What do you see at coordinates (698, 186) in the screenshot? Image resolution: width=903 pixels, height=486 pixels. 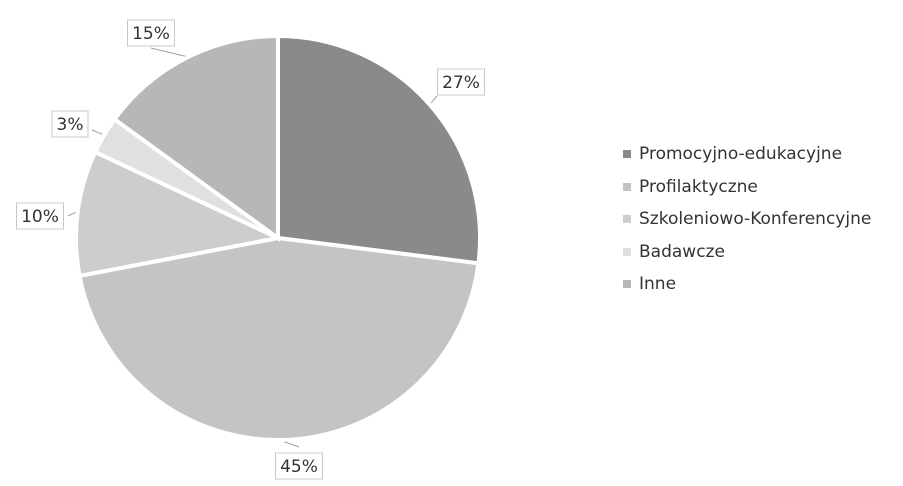 I see `legend-label: Profilaktyczne` at bounding box center [698, 186].